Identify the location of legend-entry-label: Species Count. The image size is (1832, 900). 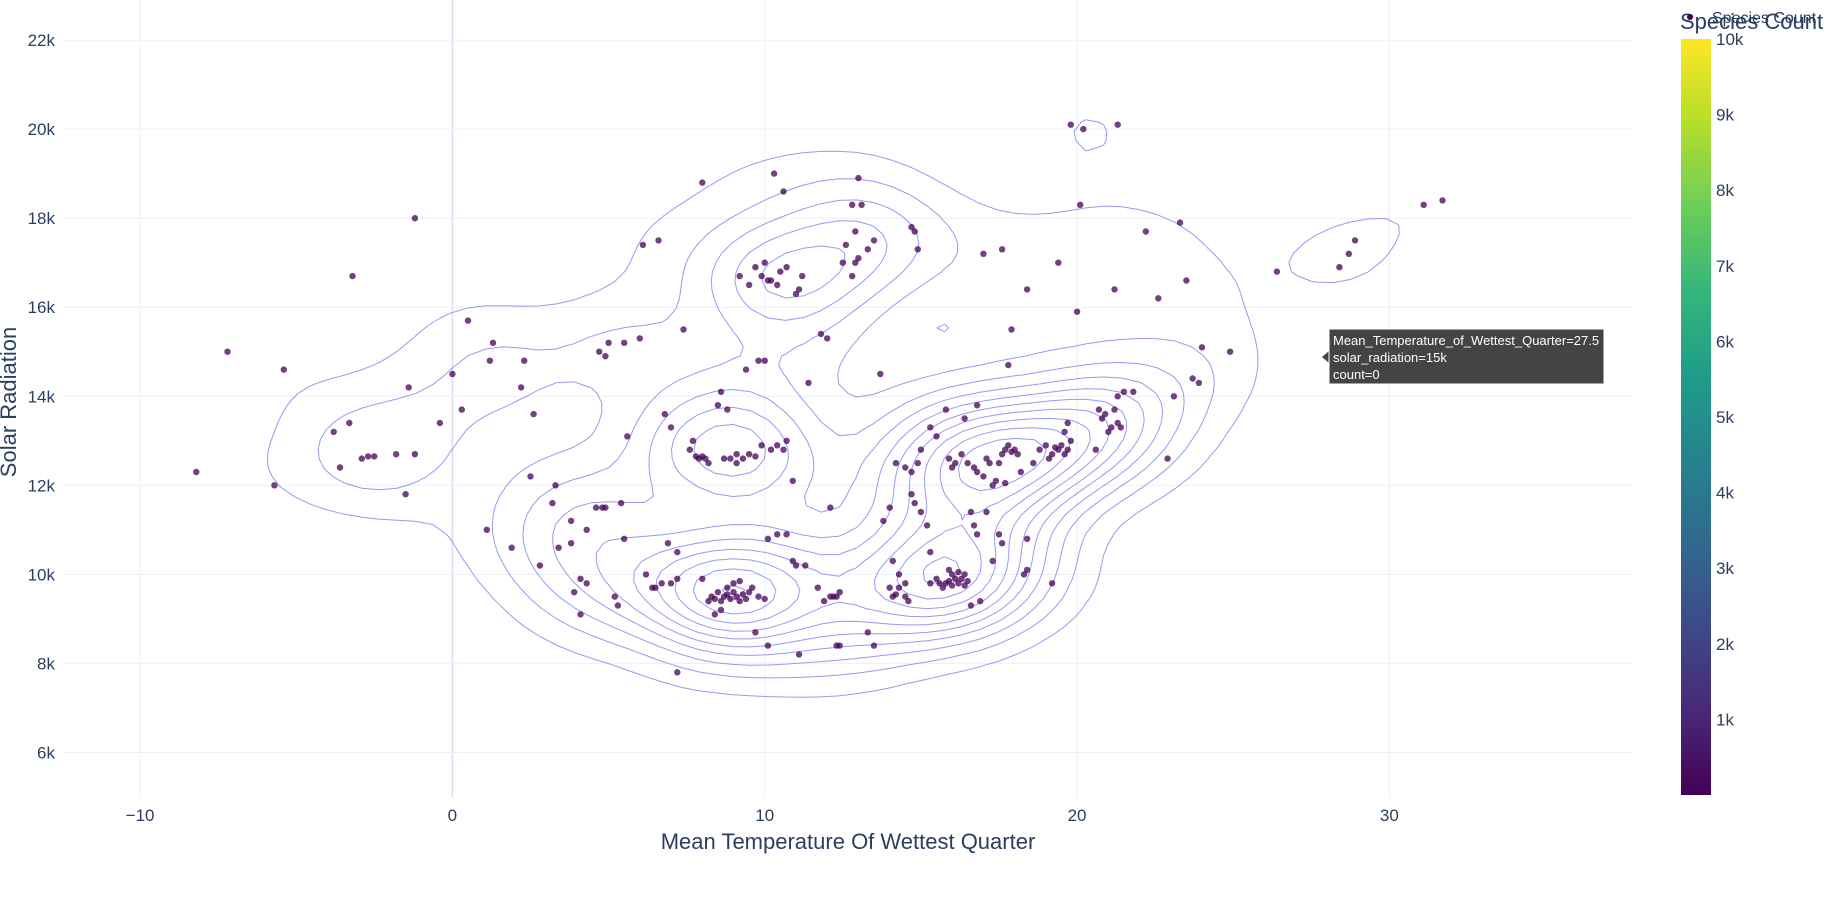
(1764, 18).